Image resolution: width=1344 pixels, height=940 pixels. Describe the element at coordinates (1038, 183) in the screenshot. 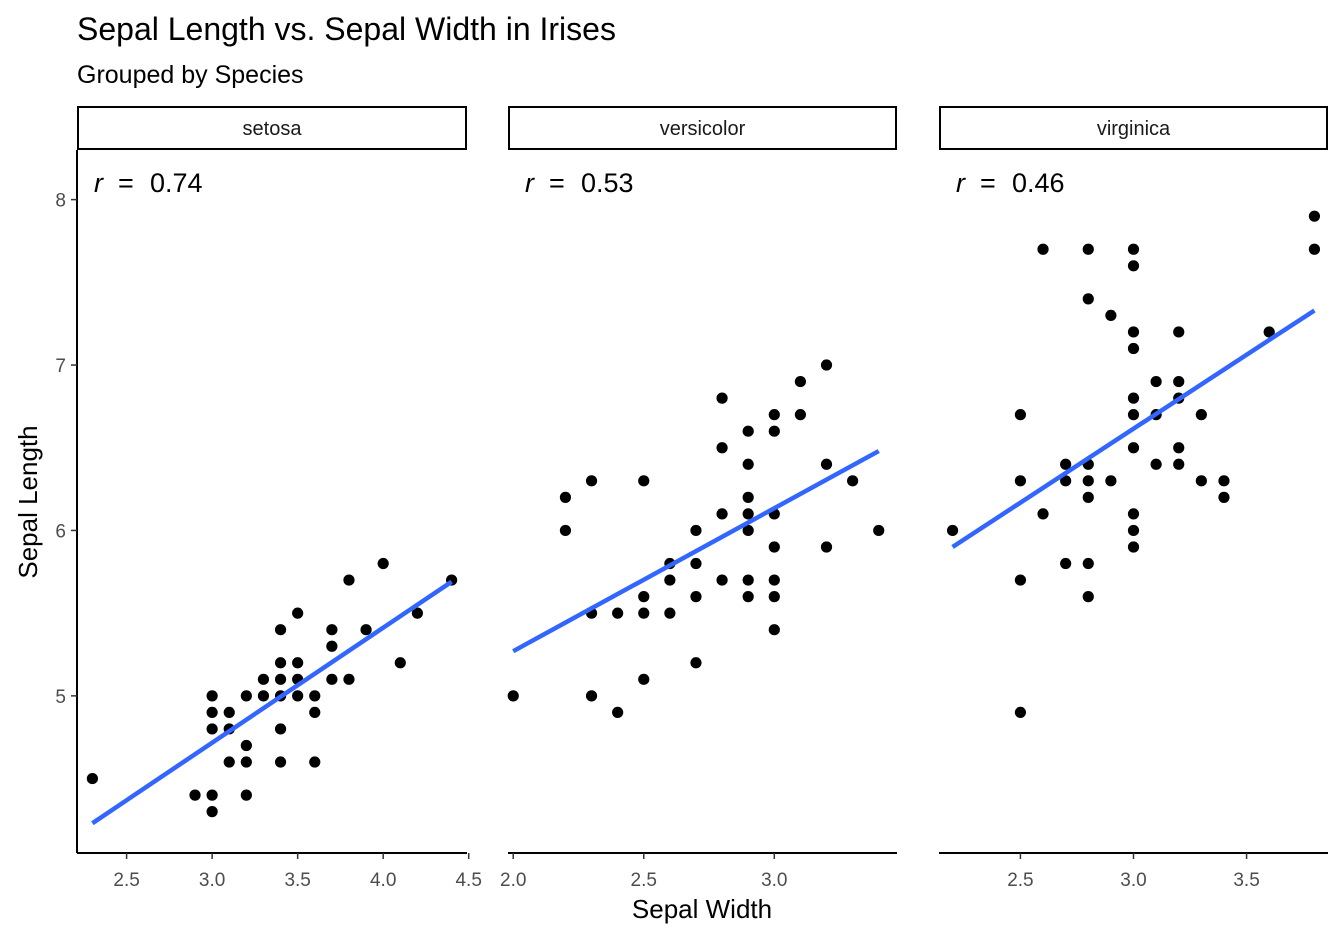

I see `correlation-value: 0.46` at that location.